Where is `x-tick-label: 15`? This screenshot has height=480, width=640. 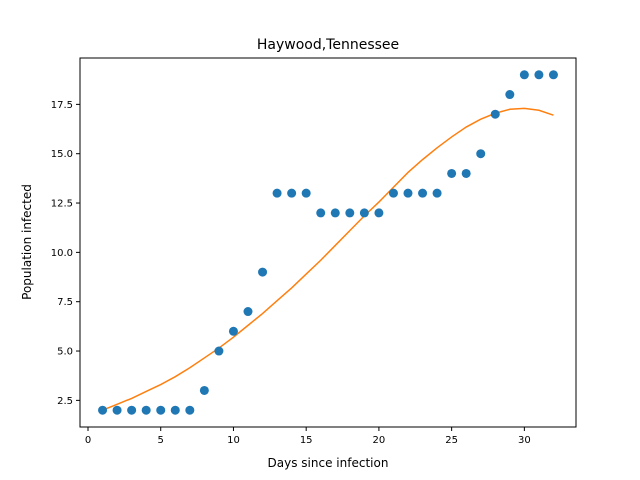
x-tick-label: 15 is located at coordinates (306, 440).